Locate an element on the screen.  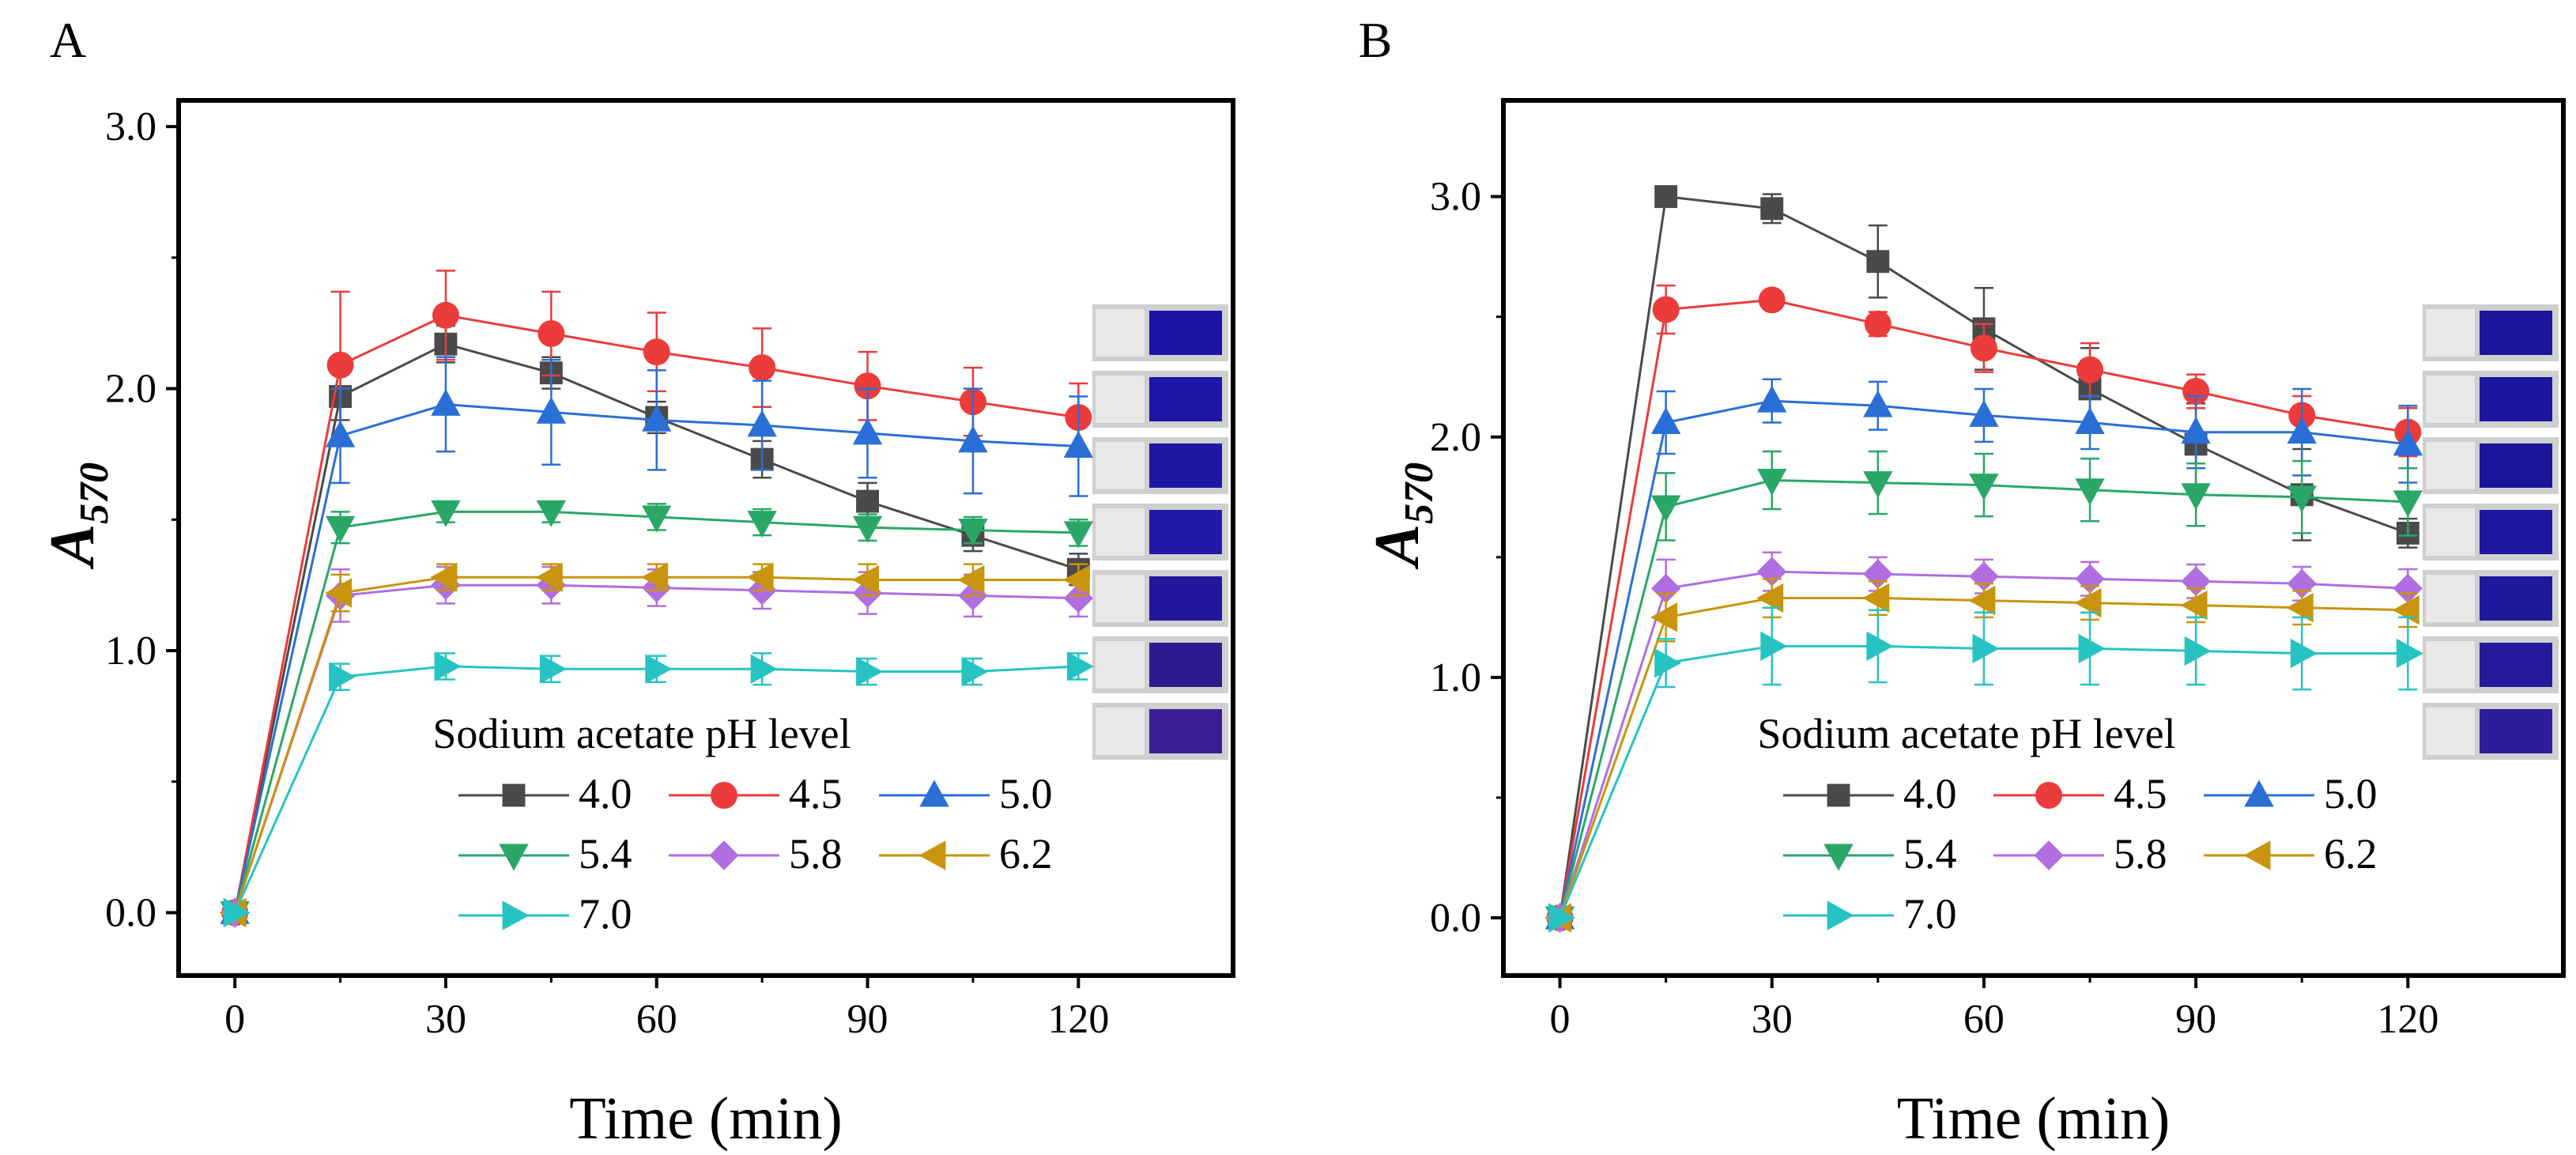
legend-entry: 5.0 is located at coordinates (2291, 794).